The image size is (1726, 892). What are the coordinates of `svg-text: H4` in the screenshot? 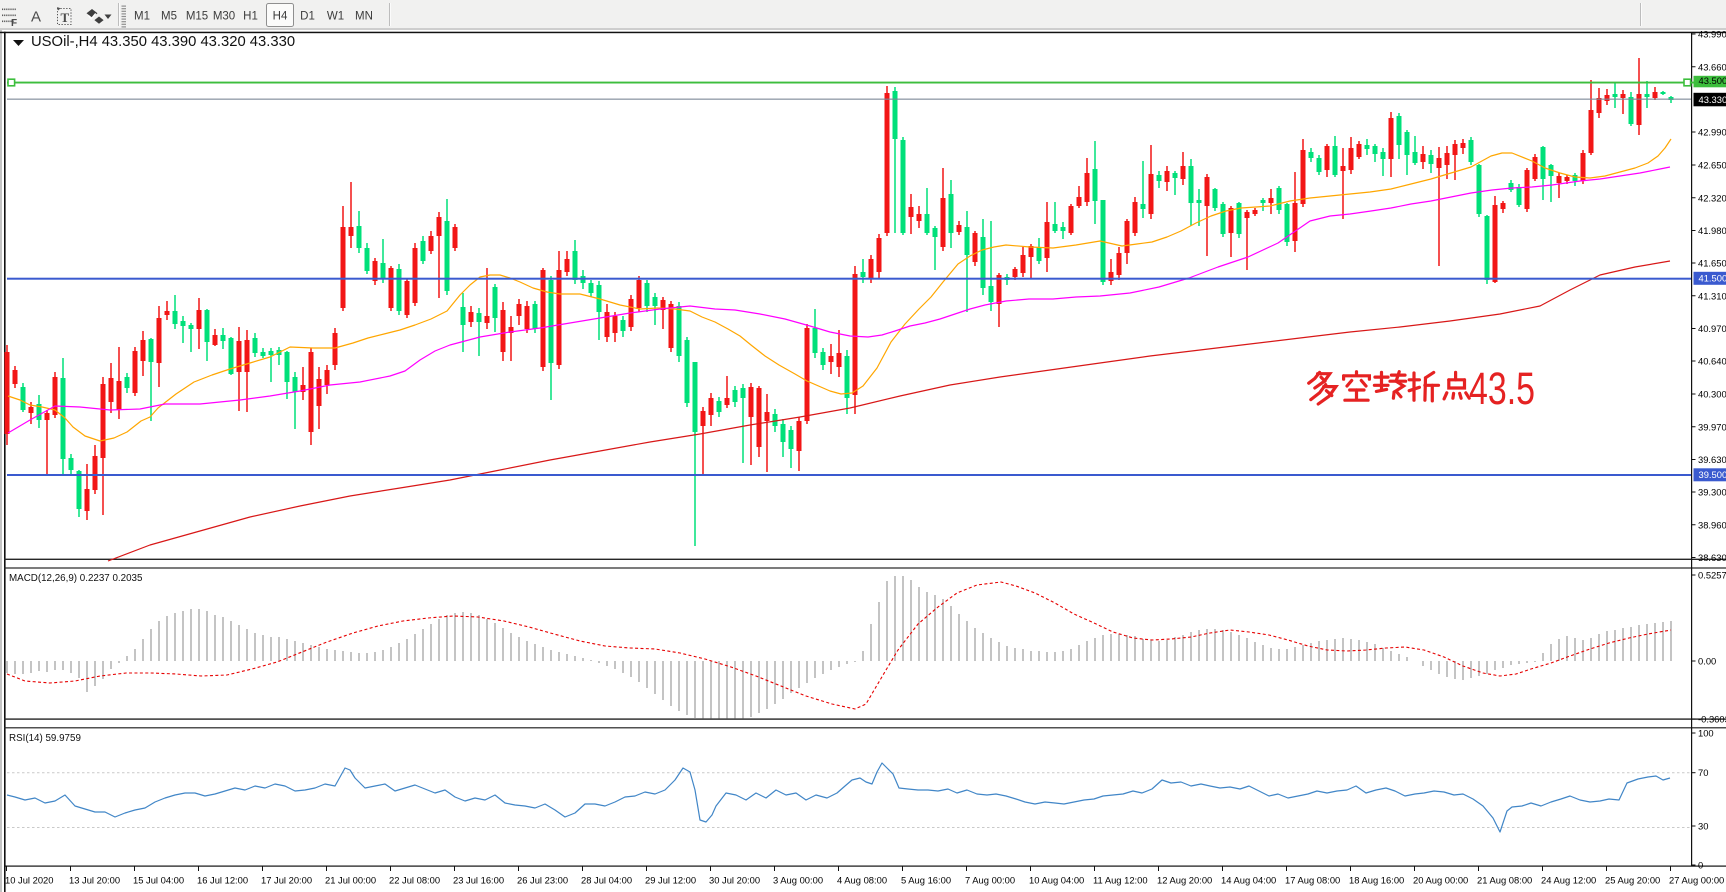 It's located at (280, 17).